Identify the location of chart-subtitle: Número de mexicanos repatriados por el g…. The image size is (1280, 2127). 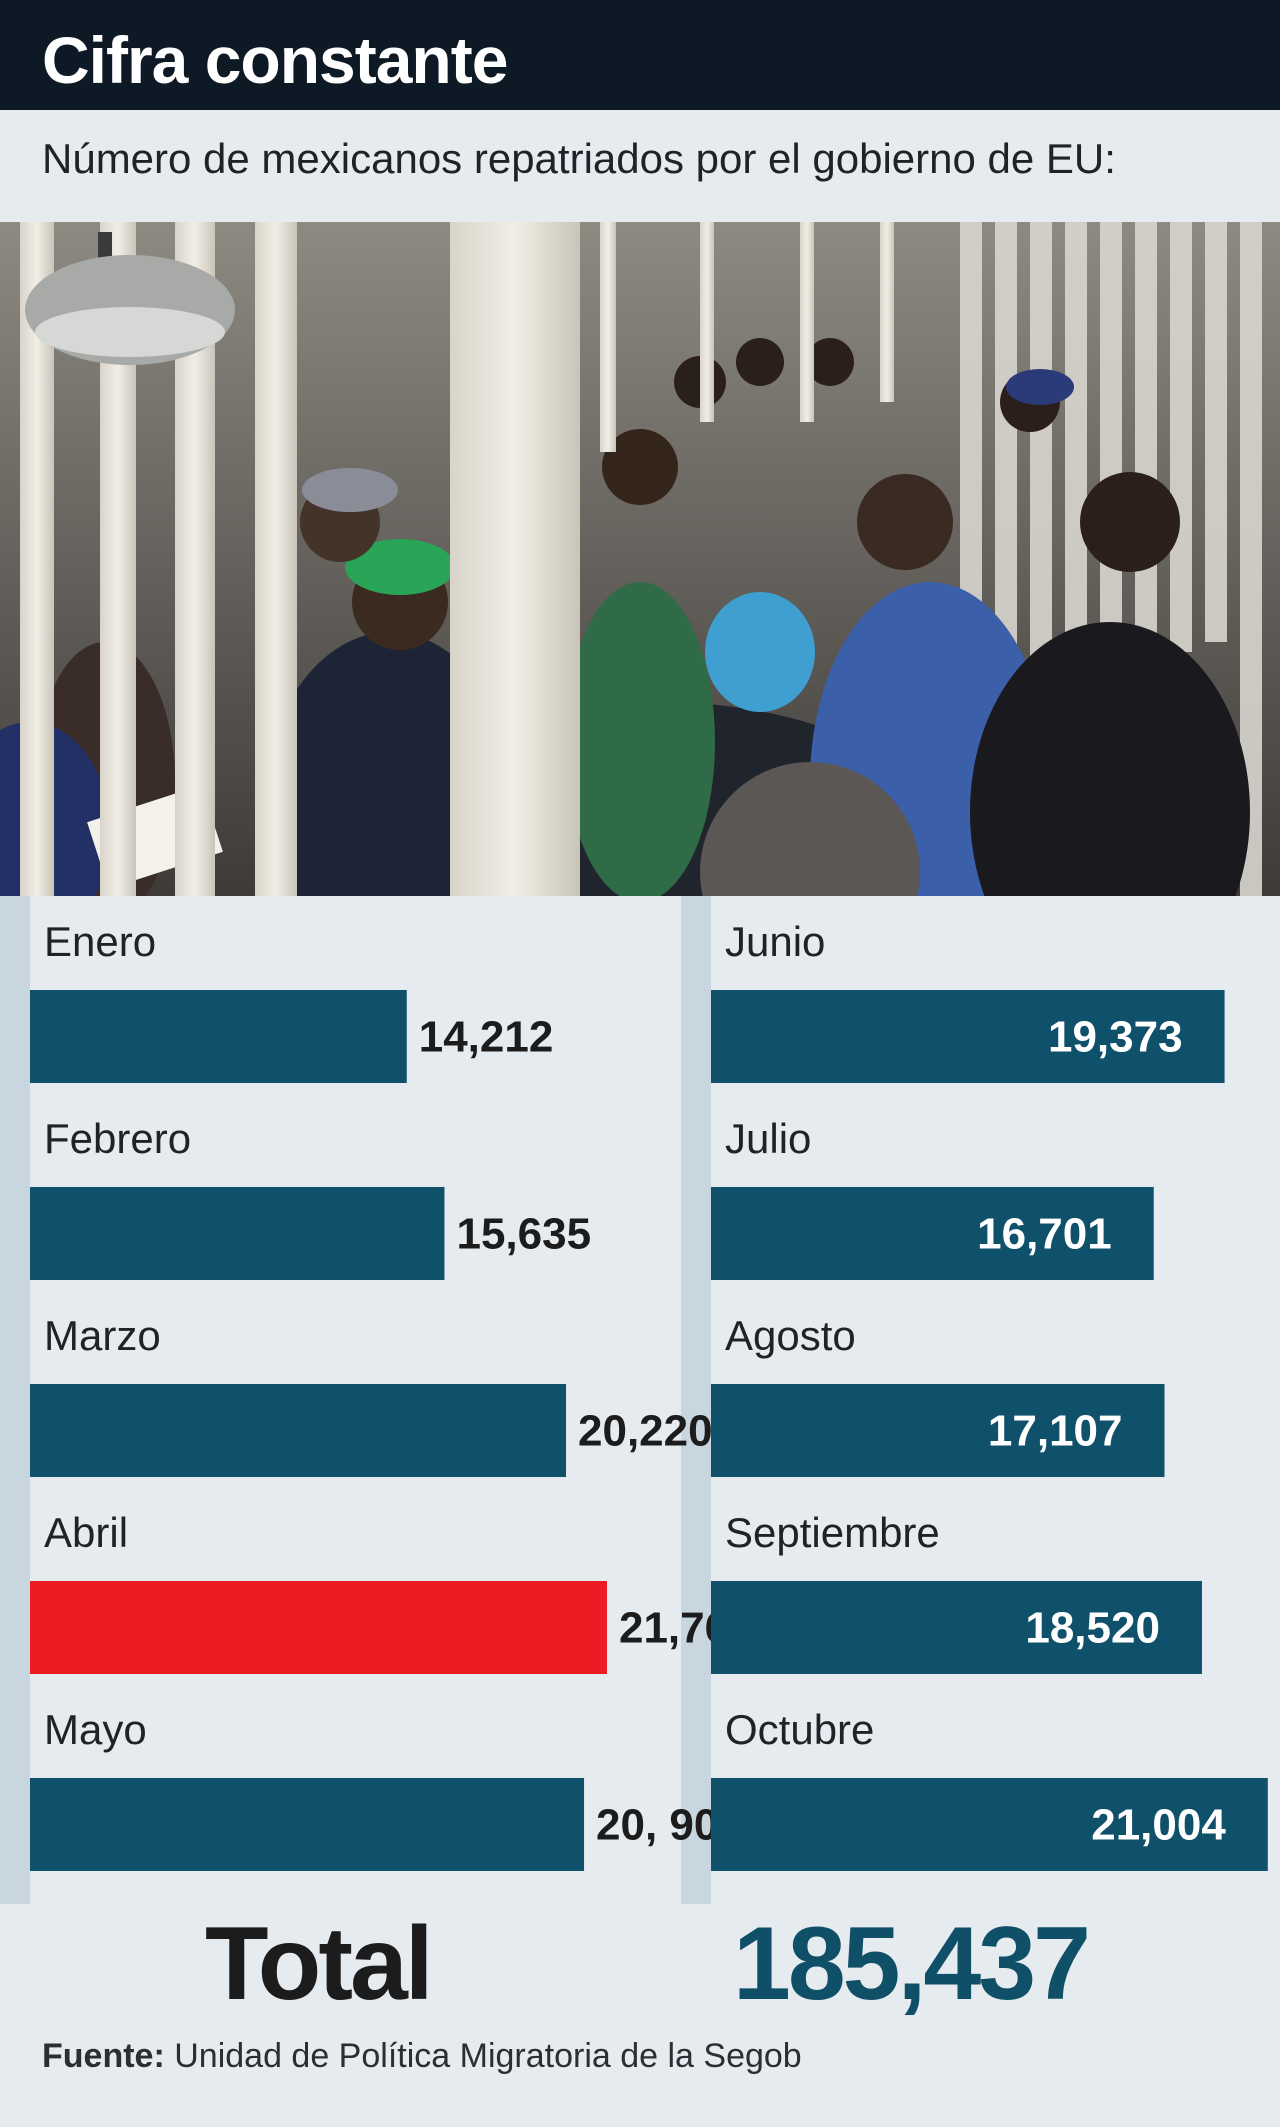
(579, 158).